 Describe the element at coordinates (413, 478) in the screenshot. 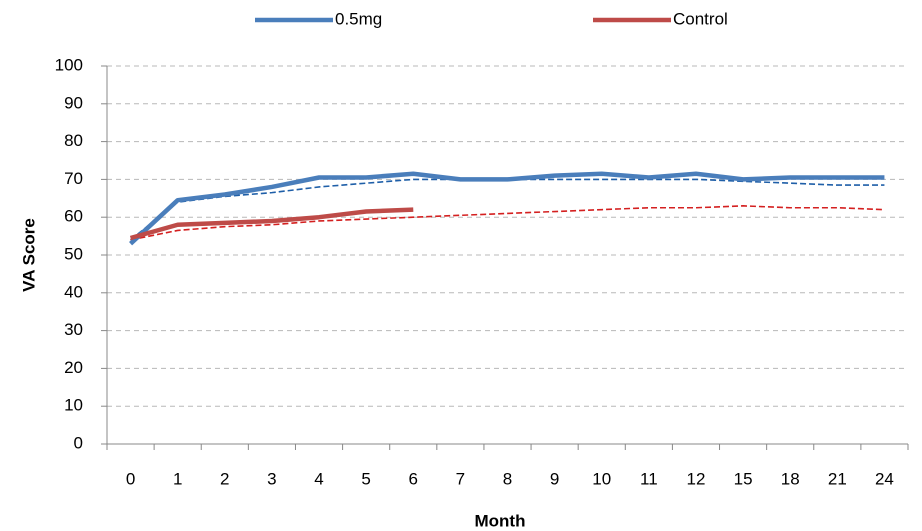

I see `x-tick-label: 6` at that location.